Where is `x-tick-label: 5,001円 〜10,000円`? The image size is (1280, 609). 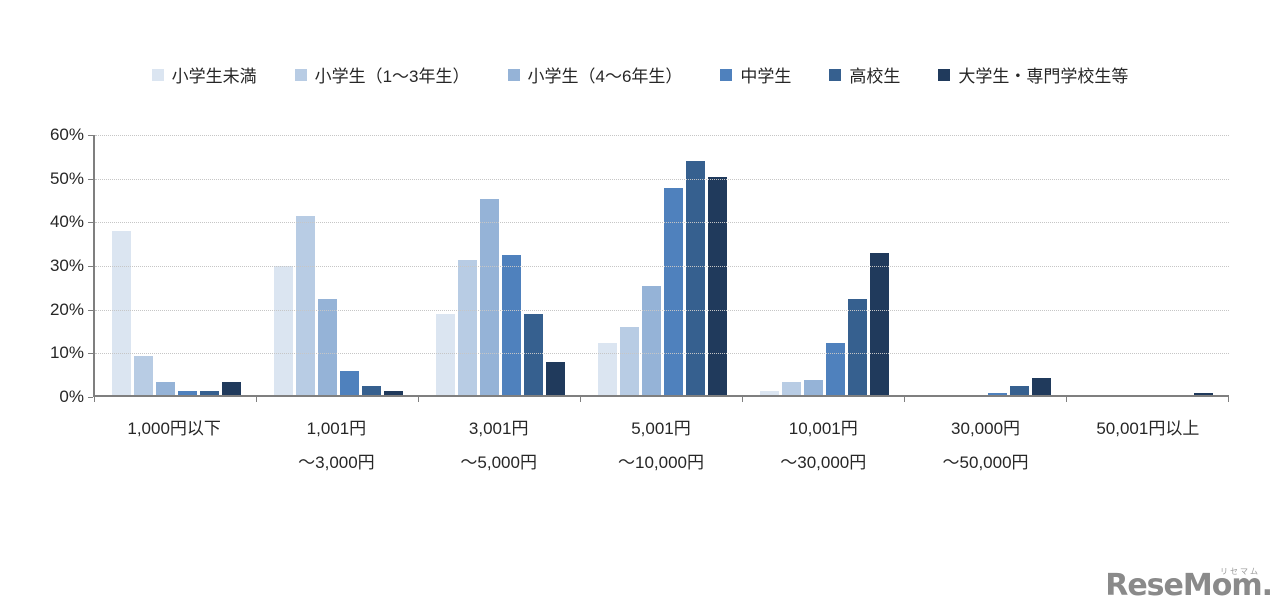 x-tick-label: 5,001円 〜10,000円 is located at coordinates (661, 446).